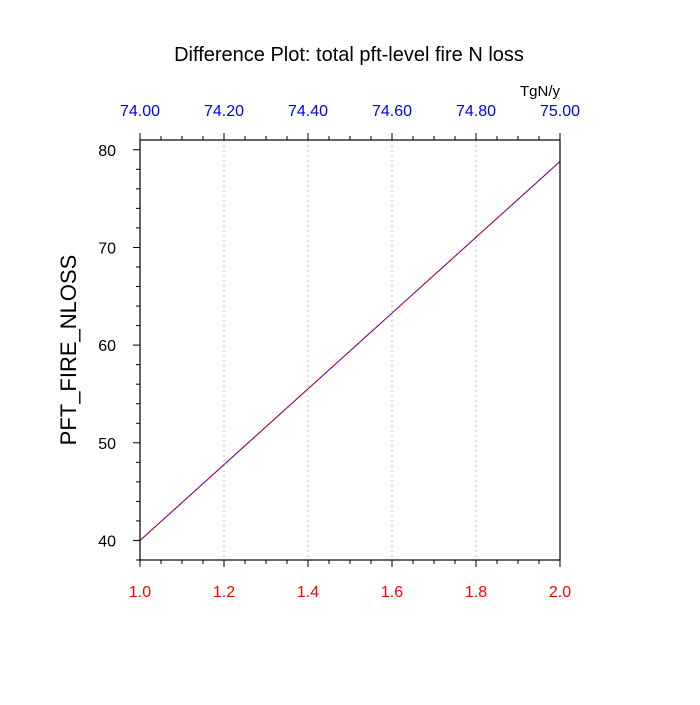  What do you see at coordinates (68, 350) in the screenshot?
I see `y-axis-label: PFT_FIRE_NLOSS` at bounding box center [68, 350].